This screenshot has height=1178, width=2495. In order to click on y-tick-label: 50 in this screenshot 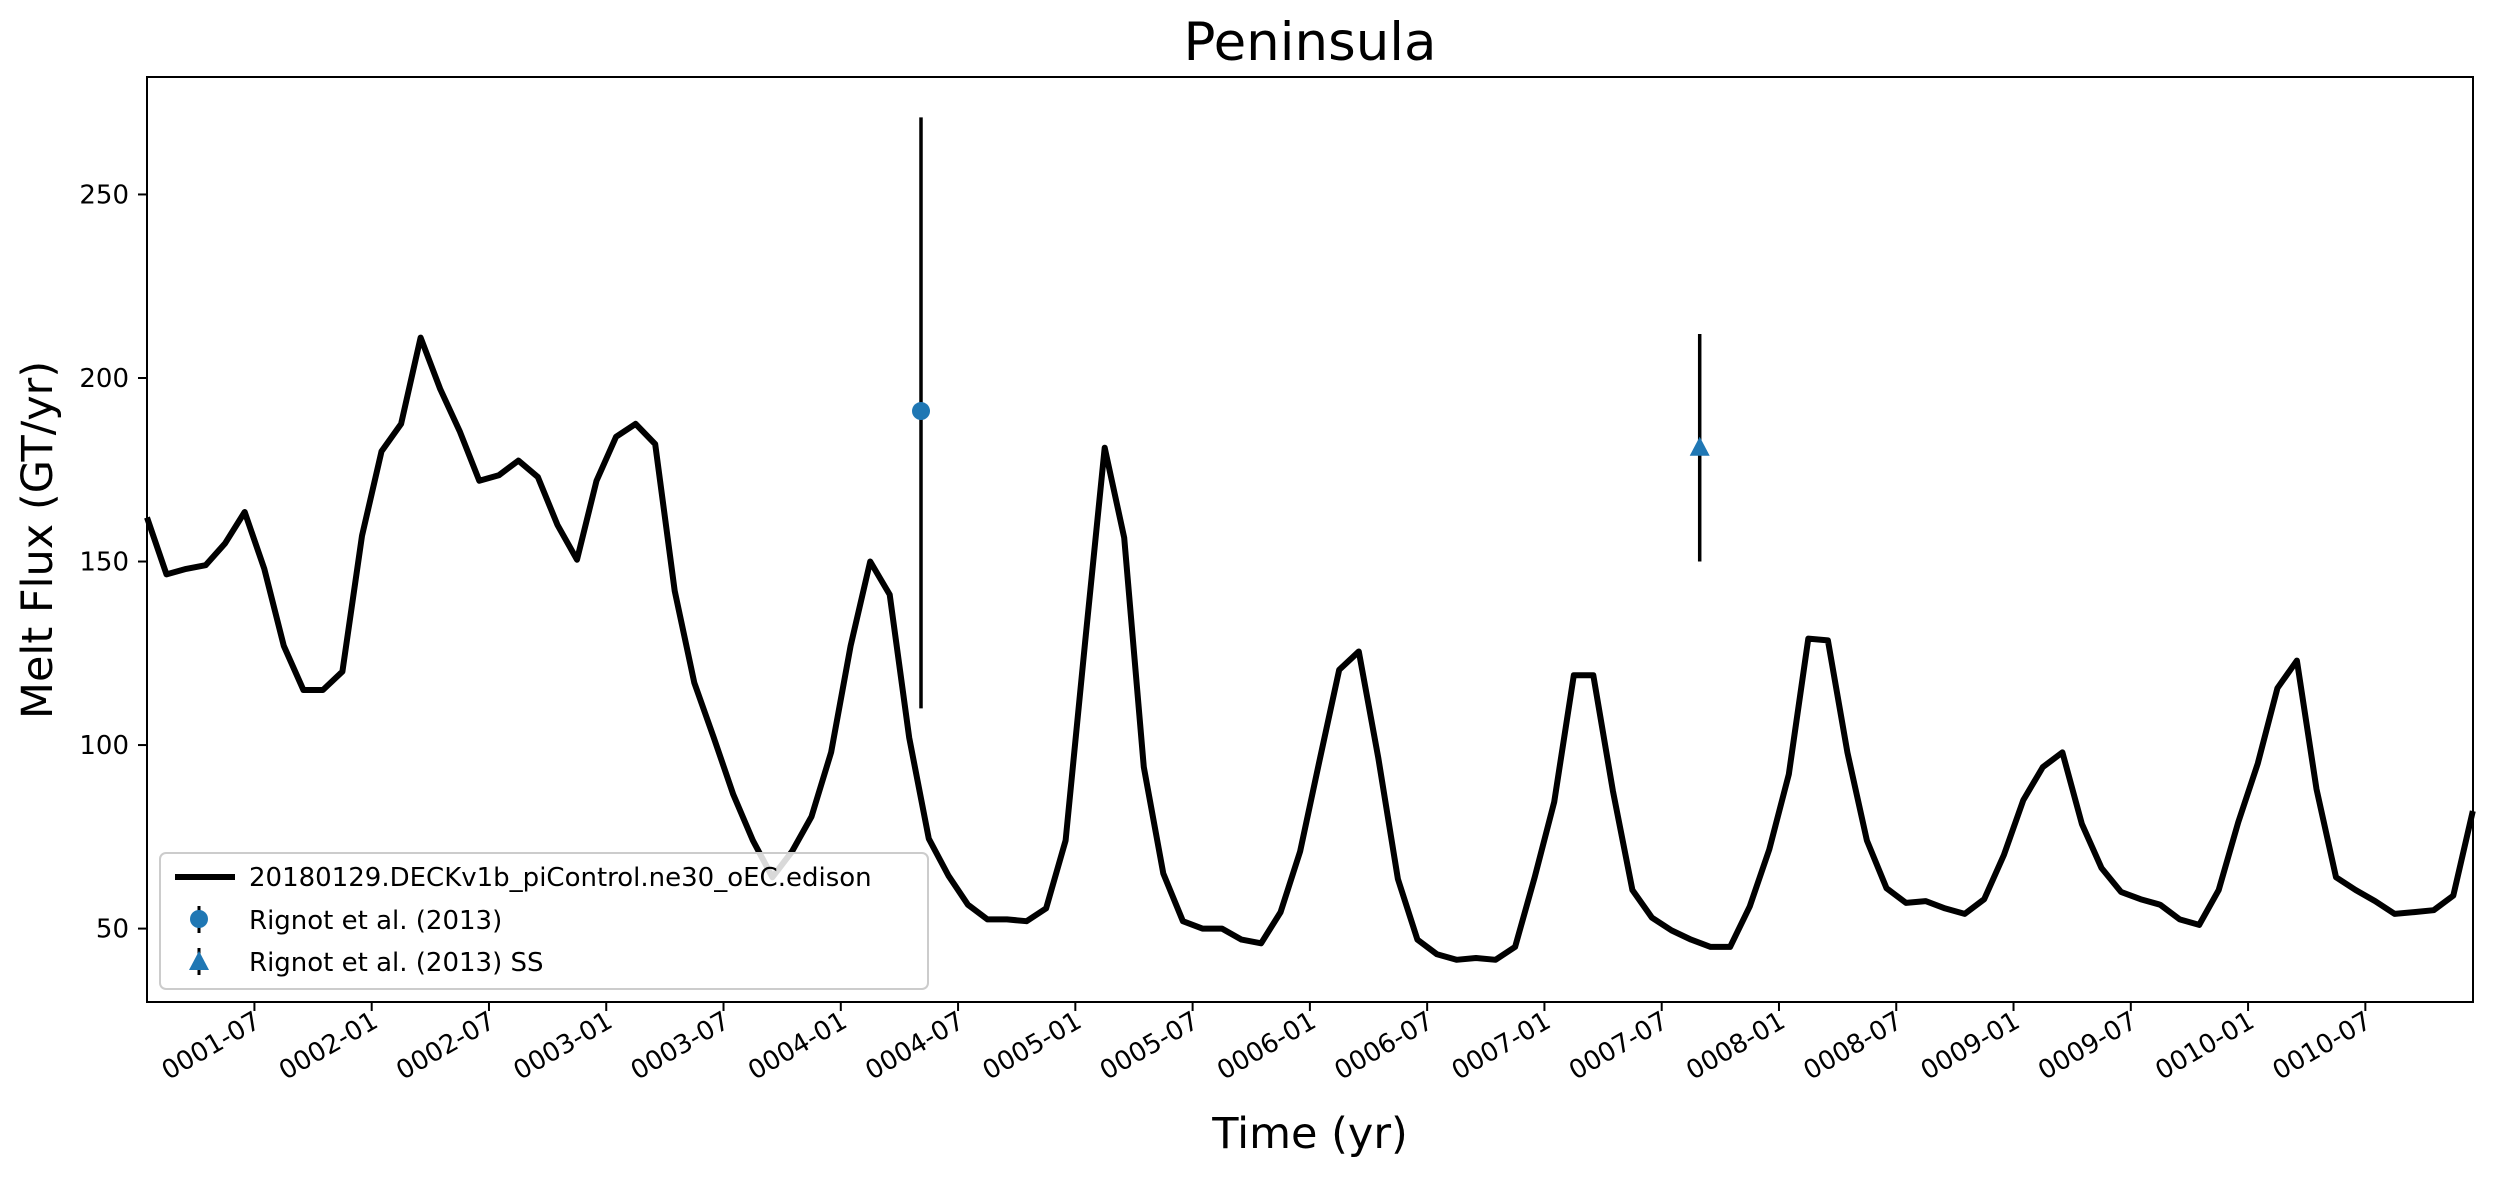, I will do `click(112, 930)`.